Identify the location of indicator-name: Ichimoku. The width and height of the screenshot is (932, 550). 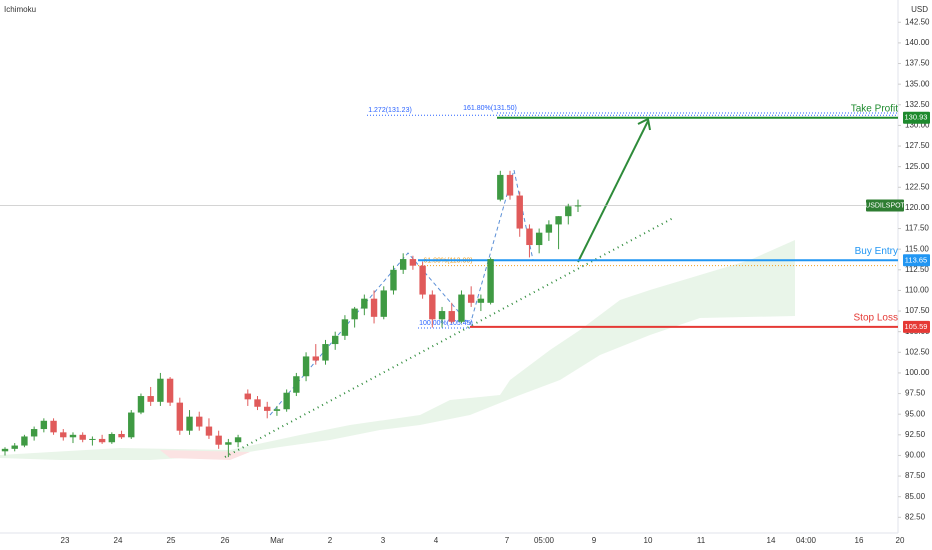
(20, 9).